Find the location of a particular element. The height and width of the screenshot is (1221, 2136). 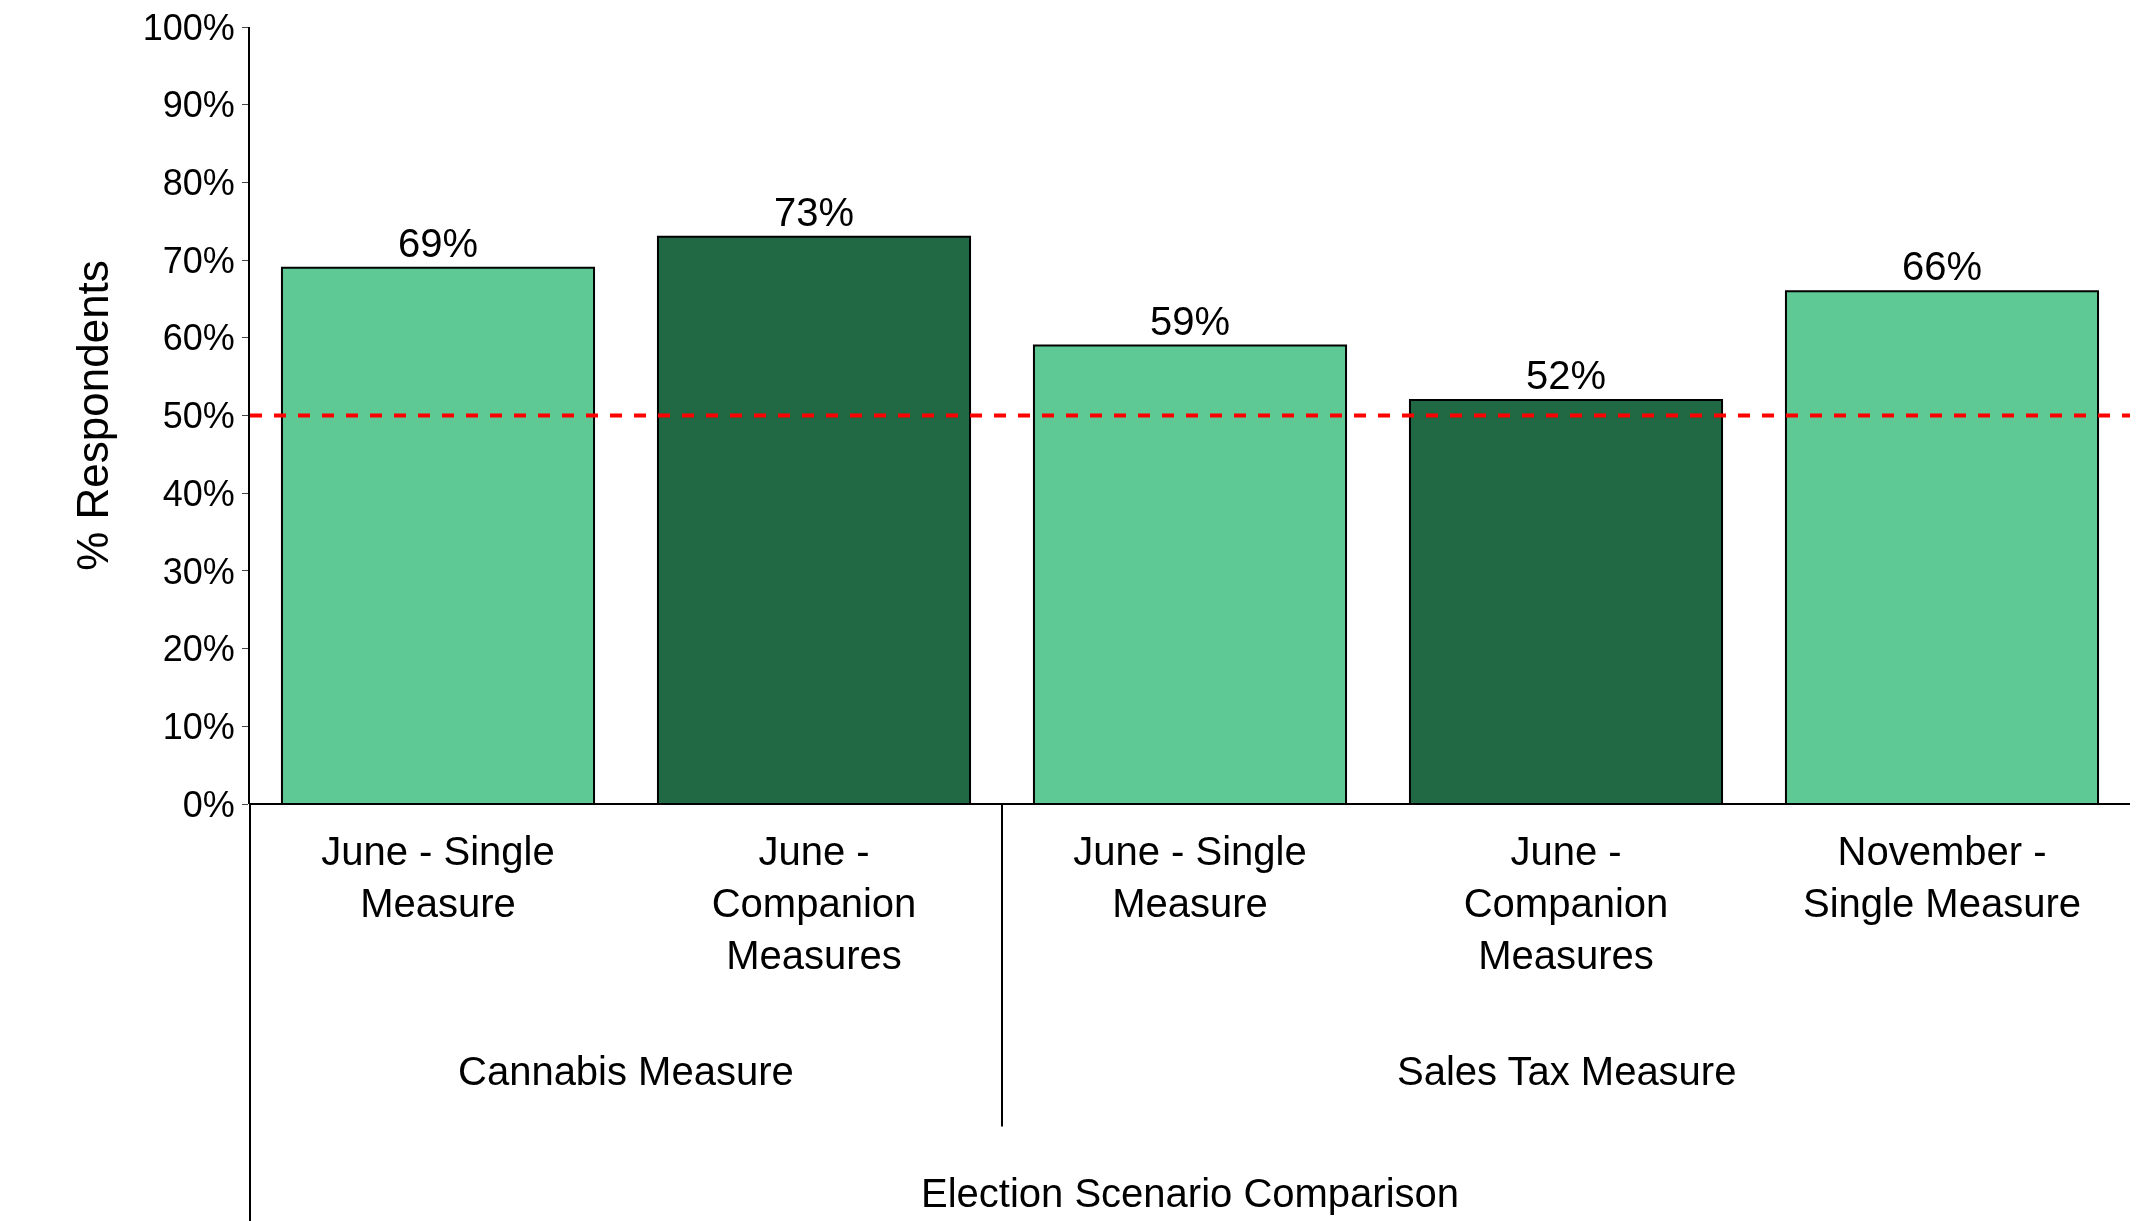

y-axis-title: % Respondents is located at coordinates (93, 415).